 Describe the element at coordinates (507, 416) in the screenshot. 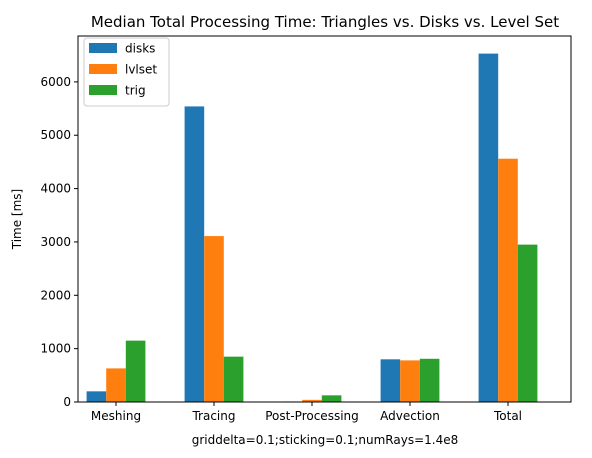

I see `x-tick-label: Total` at that location.